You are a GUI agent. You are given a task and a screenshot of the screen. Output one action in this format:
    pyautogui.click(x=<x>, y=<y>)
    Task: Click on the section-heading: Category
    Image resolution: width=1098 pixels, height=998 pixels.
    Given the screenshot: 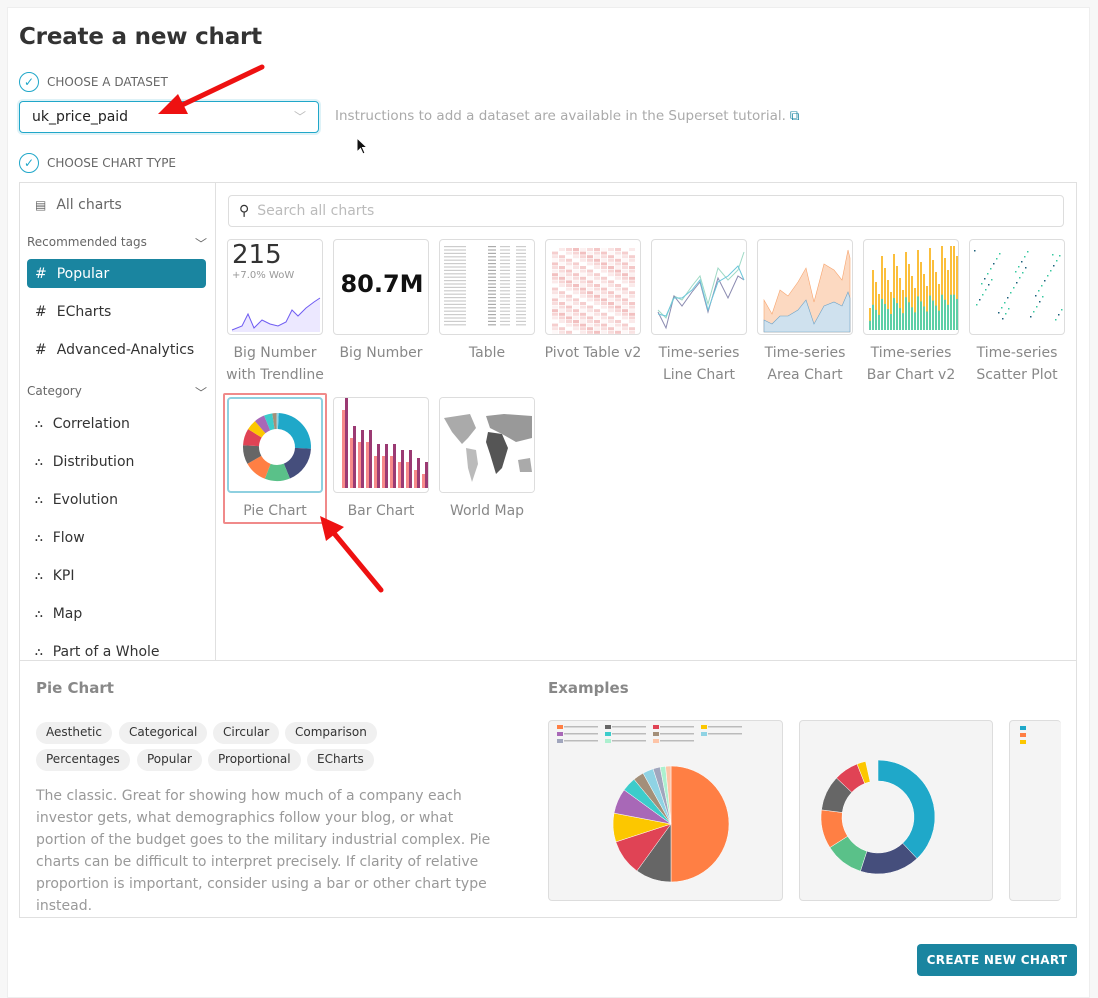 What is the action you would take?
    pyautogui.click(x=54, y=391)
    